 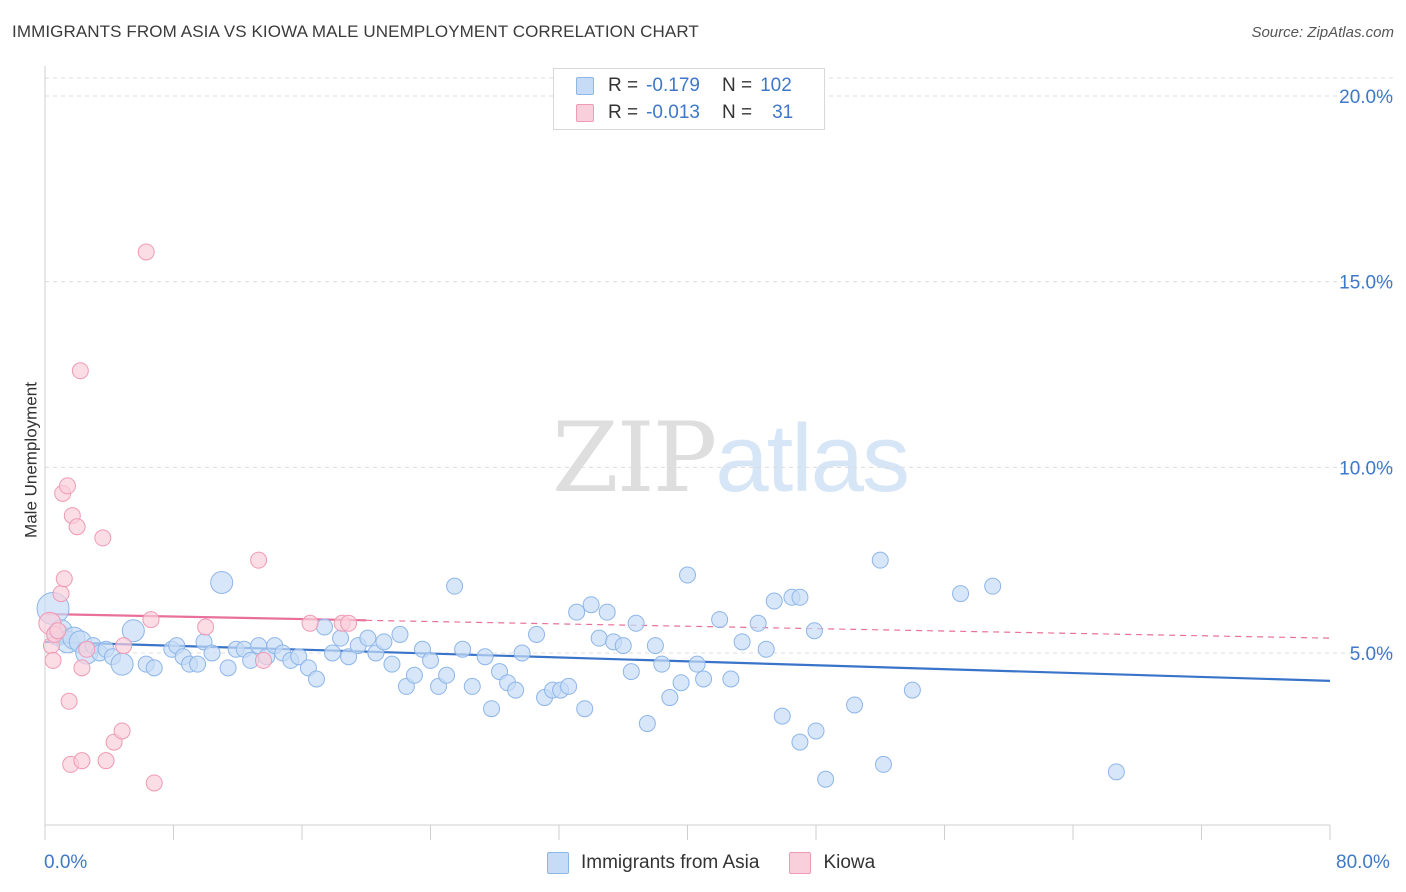 What do you see at coordinates (673, 112) in the screenshot?
I see `legend-r-value: -0.013` at bounding box center [673, 112].